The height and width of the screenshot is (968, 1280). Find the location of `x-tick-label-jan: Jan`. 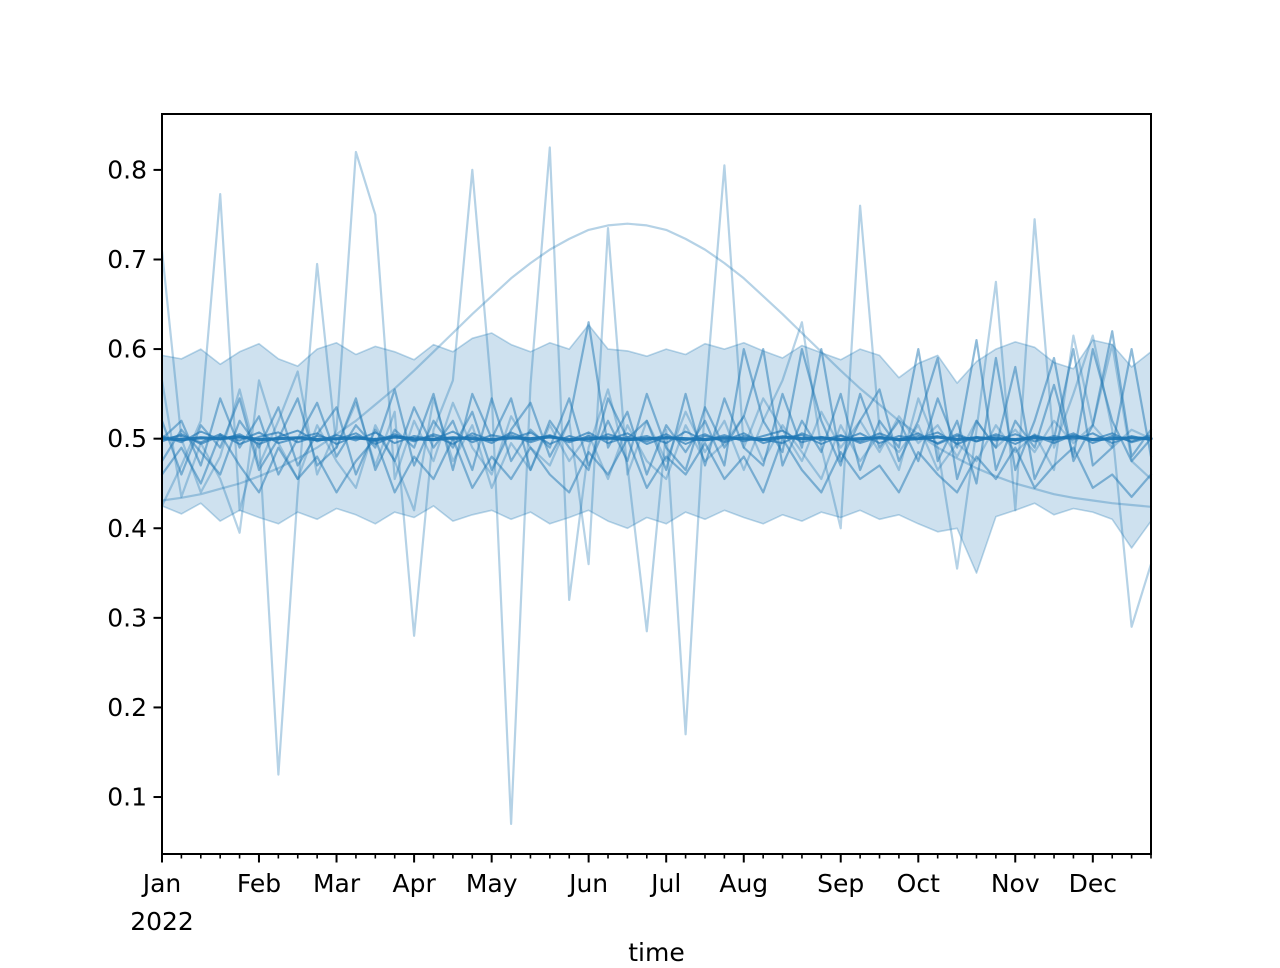

x-tick-label-jan: Jan is located at coordinates (161, 883).